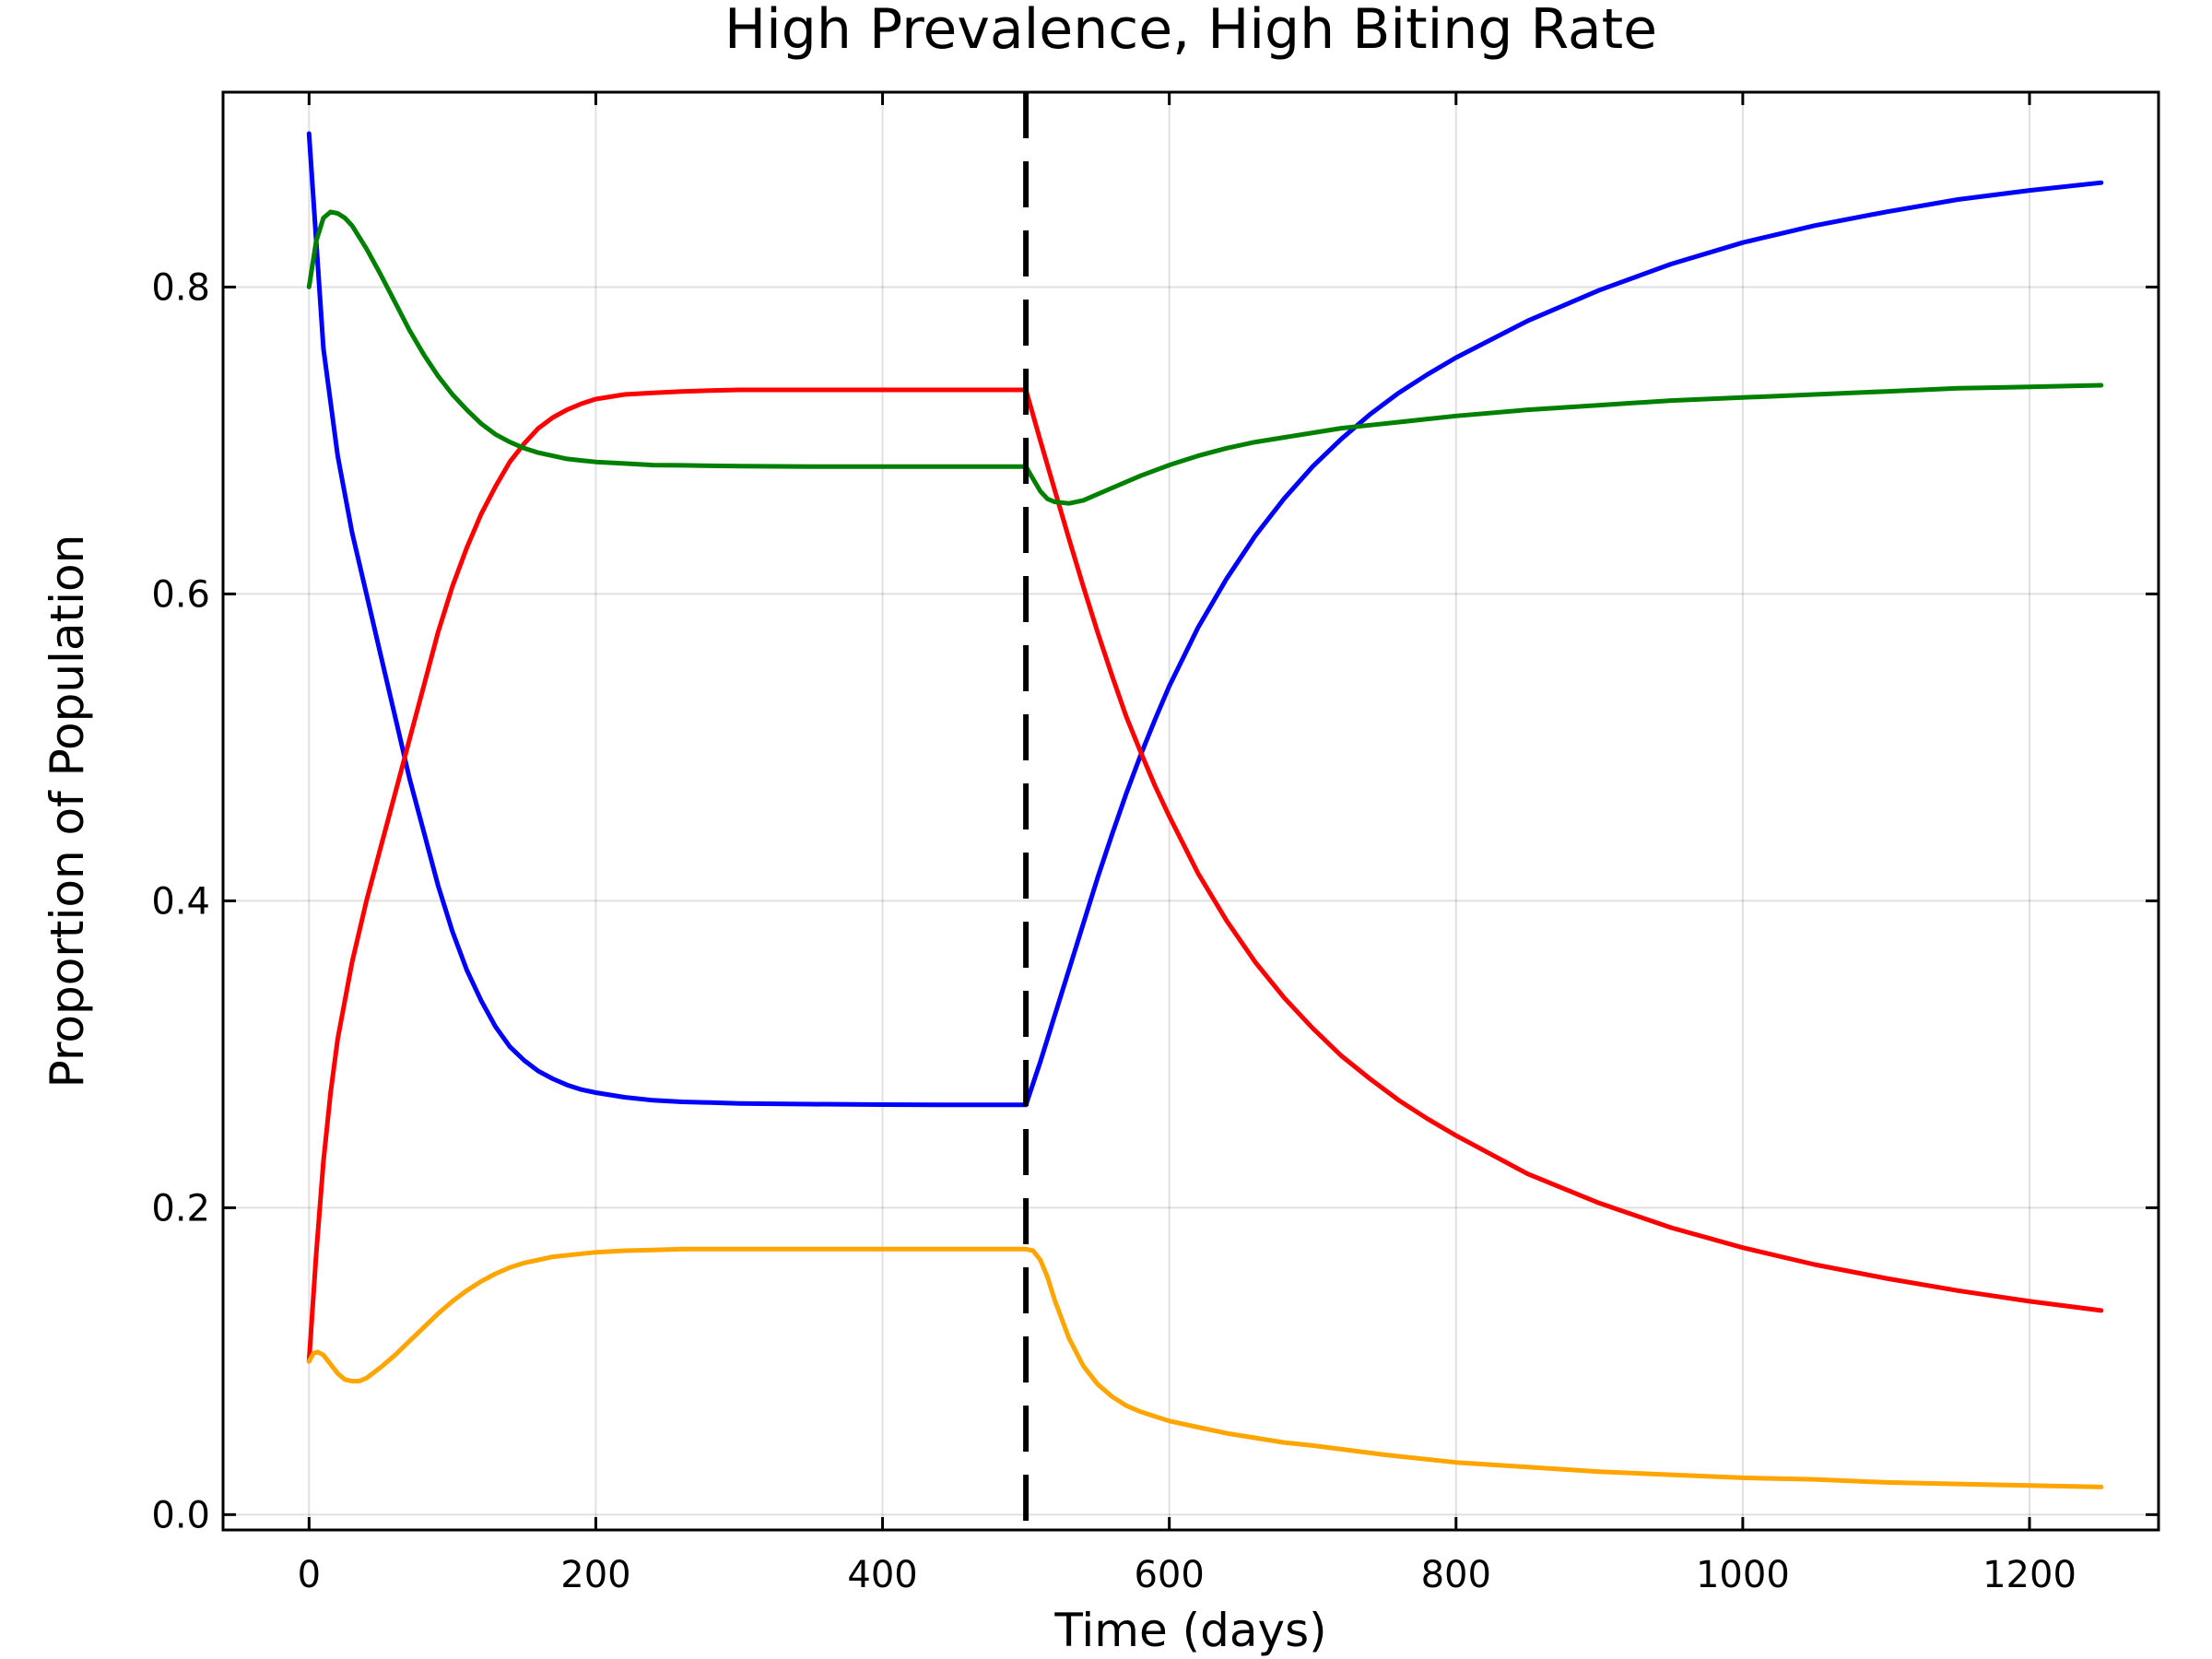  What do you see at coordinates (882, 1575) in the screenshot?
I see `x-tick-label: 400` at bounding box center [882, 1575].